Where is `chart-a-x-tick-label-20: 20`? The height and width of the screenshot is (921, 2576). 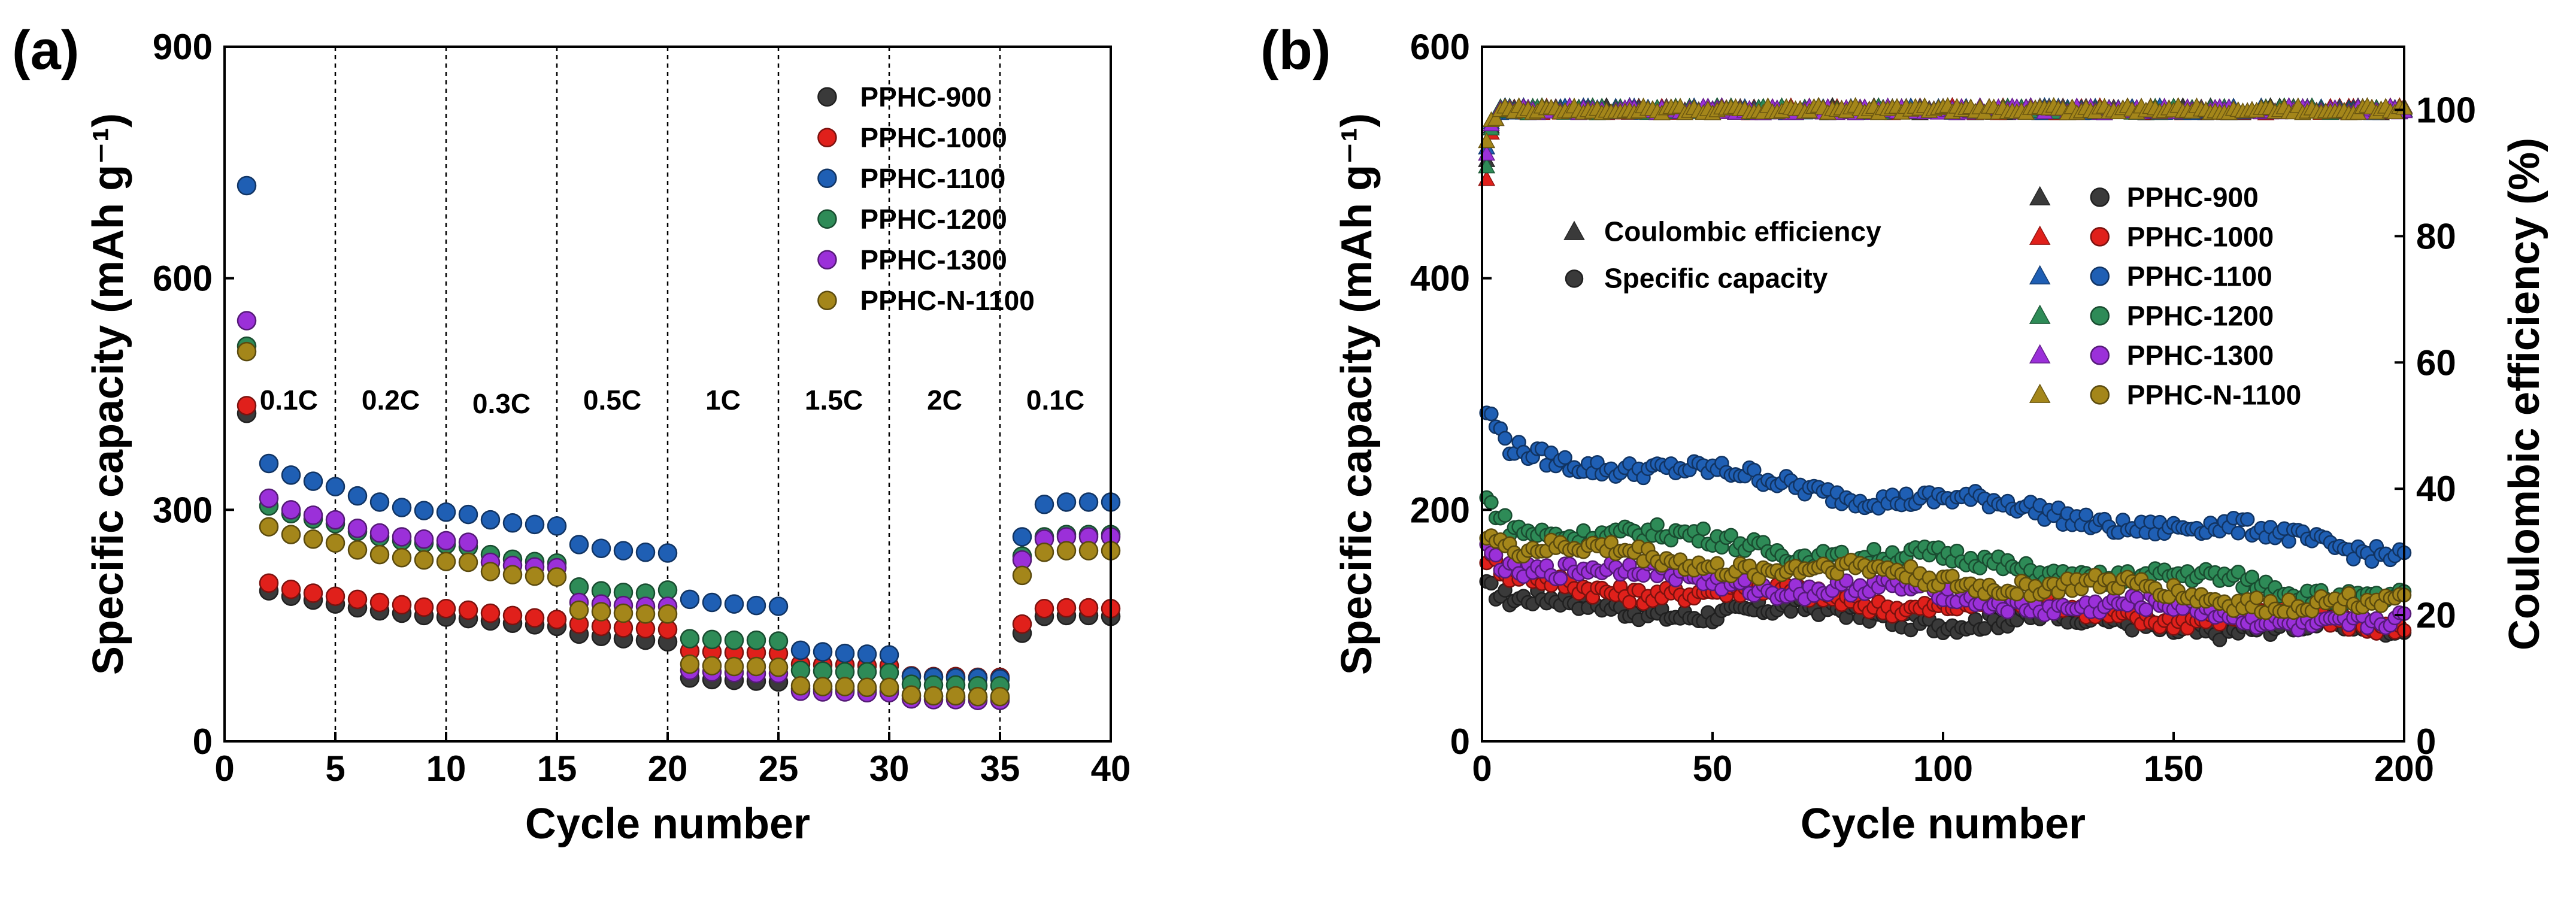 chart-a-x-tick-label-20: 20 is located at coordinates (668, 769).